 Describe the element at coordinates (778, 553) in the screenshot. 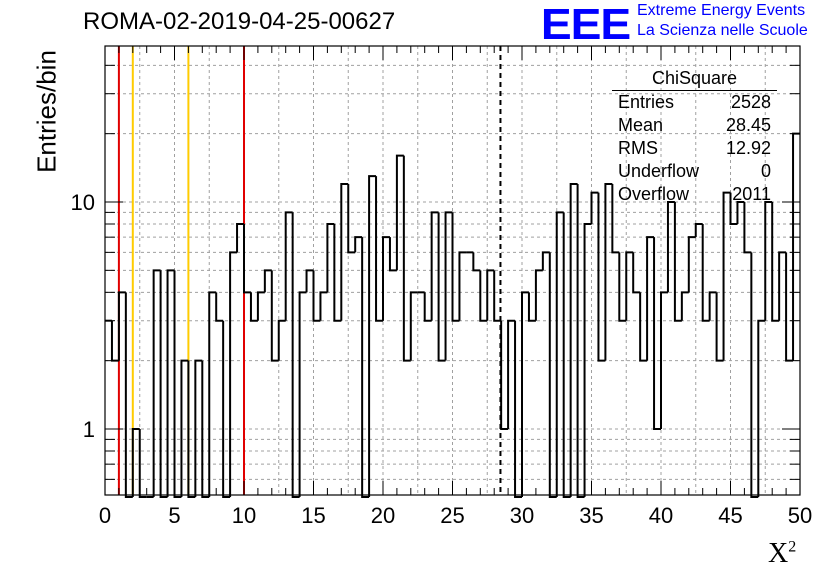

I see `x-axis-label-base: X` at that location.